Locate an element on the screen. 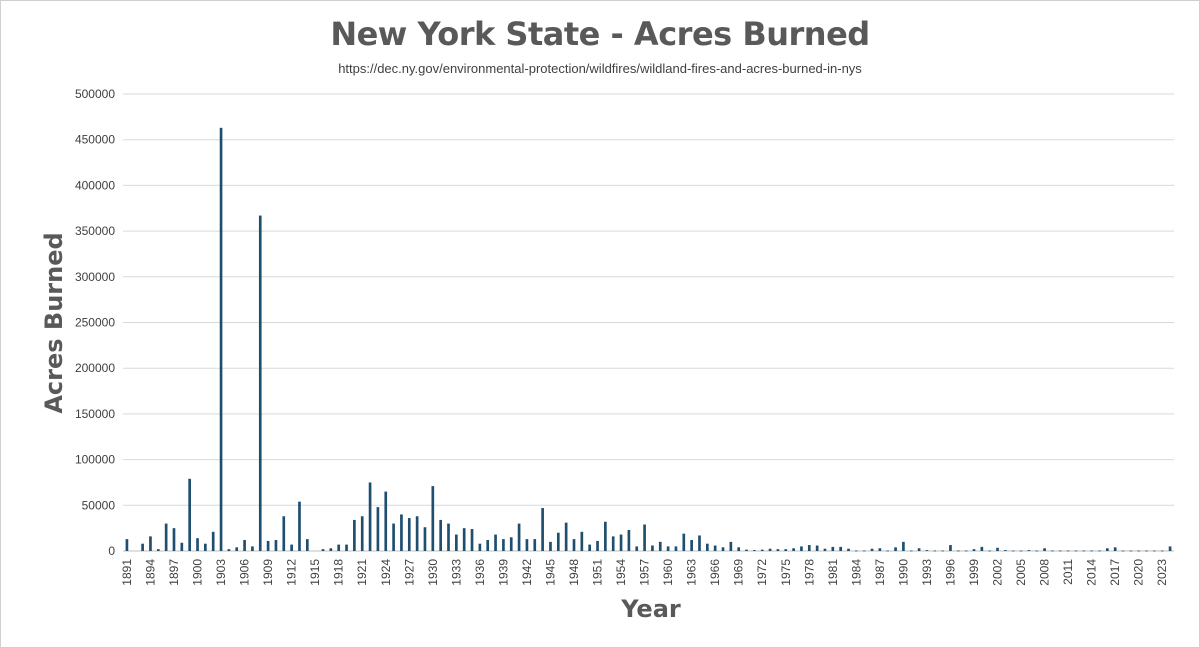  y-tick-label: 500000 is located at coordinates (95, 94).